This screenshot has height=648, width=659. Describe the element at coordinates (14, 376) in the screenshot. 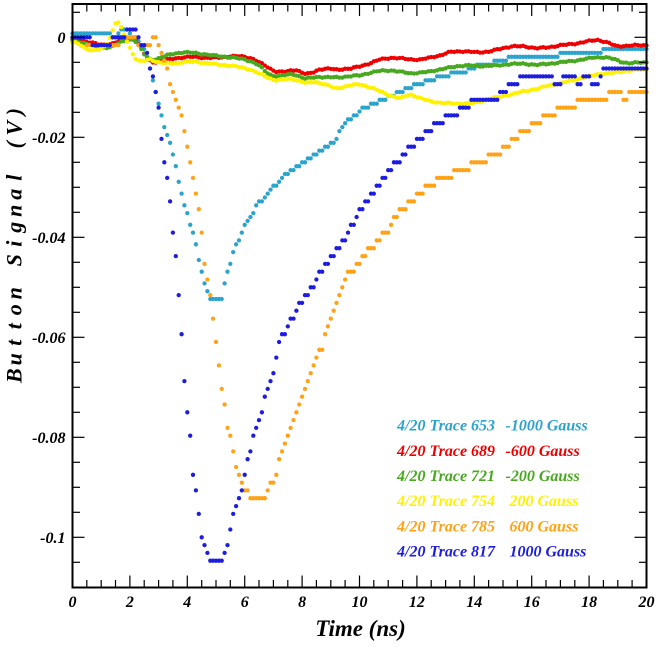

I see `svg-text: B` at that location.